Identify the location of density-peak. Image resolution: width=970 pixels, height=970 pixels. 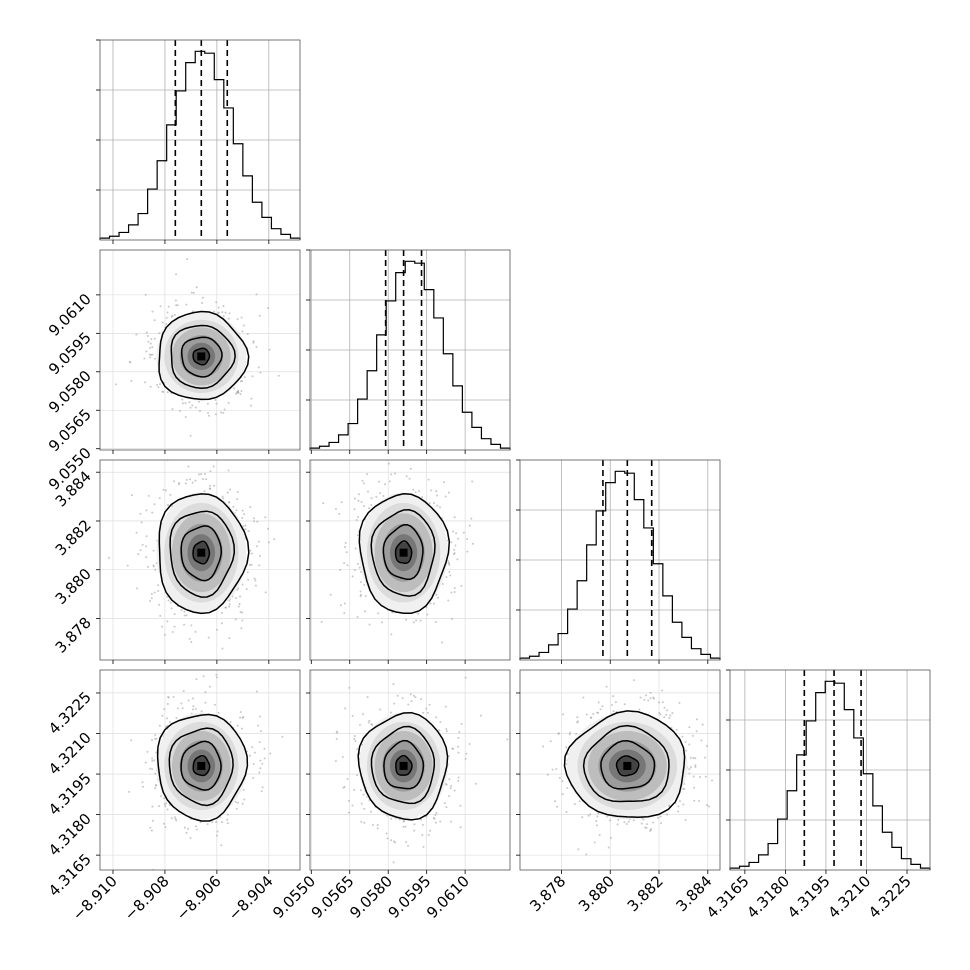
(201, 765).